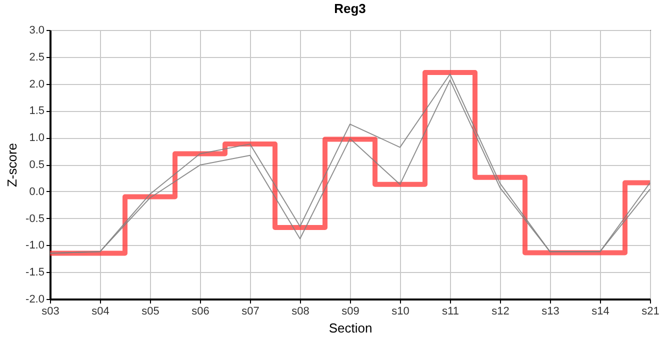  I want to click on x-tick-label: s10, so click(401, 312).